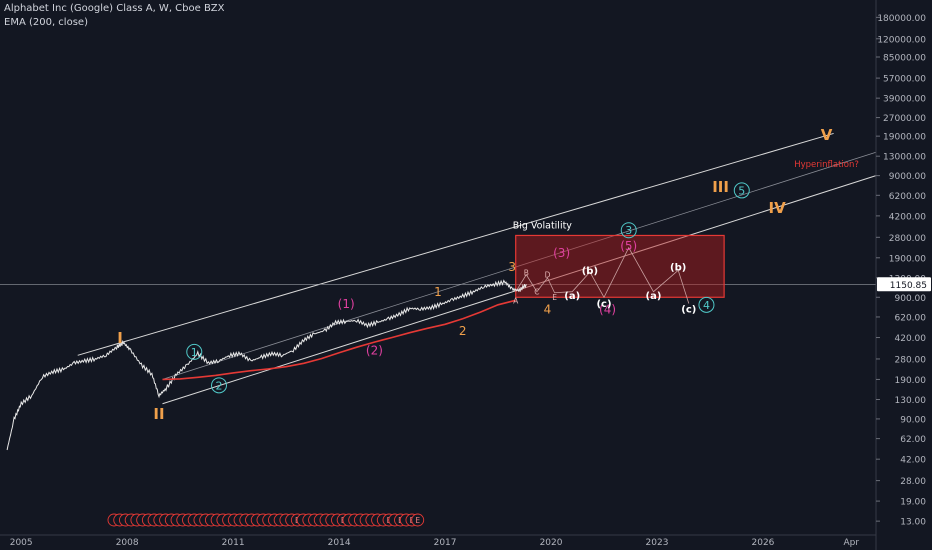 The image size is (932, 550). I want to click on wave-label-18: 4, so click(548, 309).